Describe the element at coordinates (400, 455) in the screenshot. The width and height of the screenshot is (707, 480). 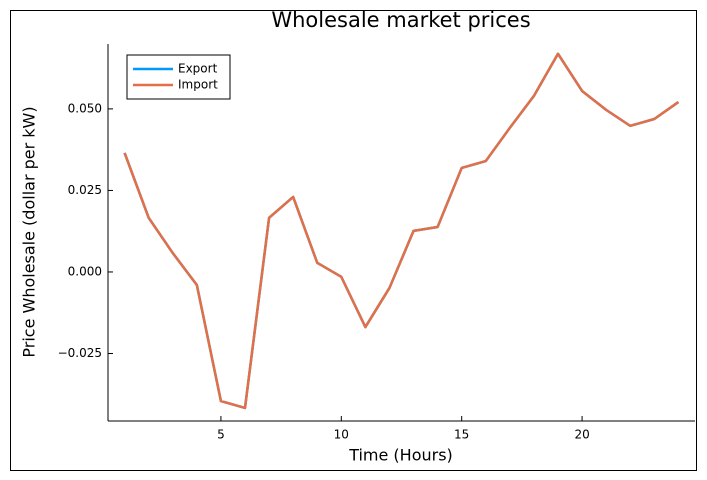
I see `x-axis-label: Time (Hours)` at that location.